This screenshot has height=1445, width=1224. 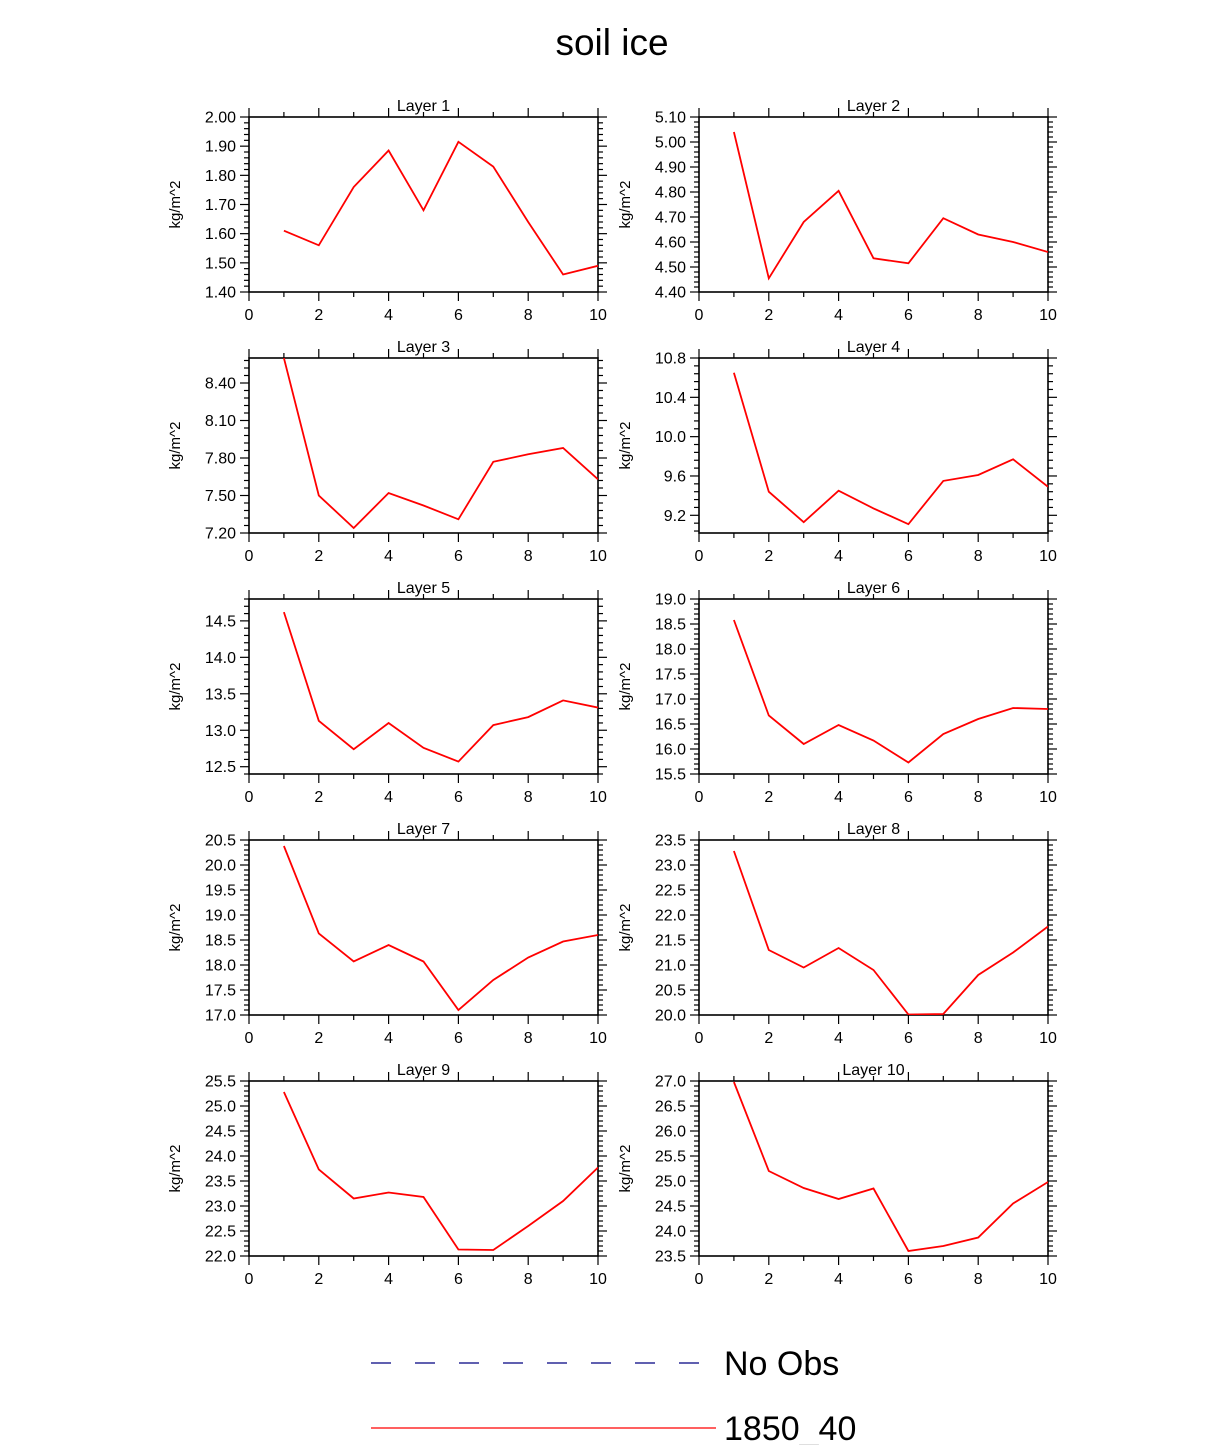 What do you see at coordinates (220, 1082) in the screenshot?
I see `y-tick-label: 25.5` at bounding box center [220, 1082].